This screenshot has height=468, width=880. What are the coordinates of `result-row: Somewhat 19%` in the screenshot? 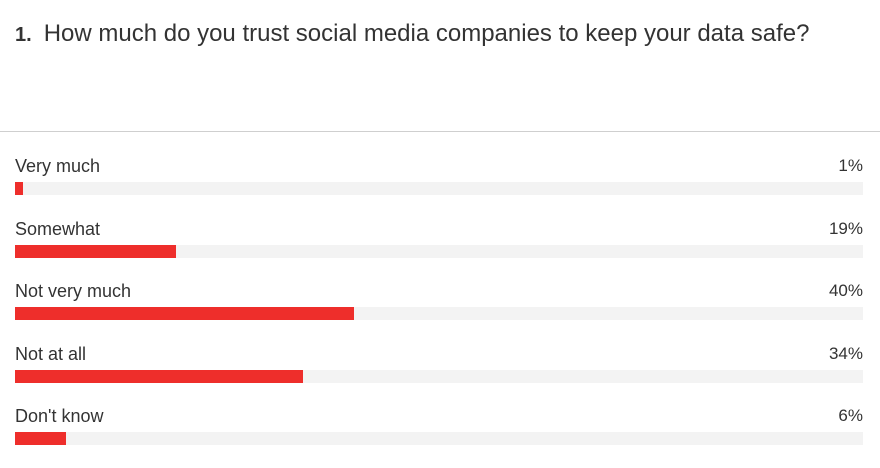 It's located at (439, 249).